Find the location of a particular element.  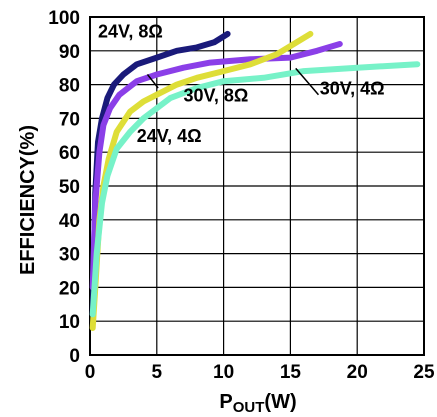

x-axis-label: POUT(W) is located at coordinates (257, 403).